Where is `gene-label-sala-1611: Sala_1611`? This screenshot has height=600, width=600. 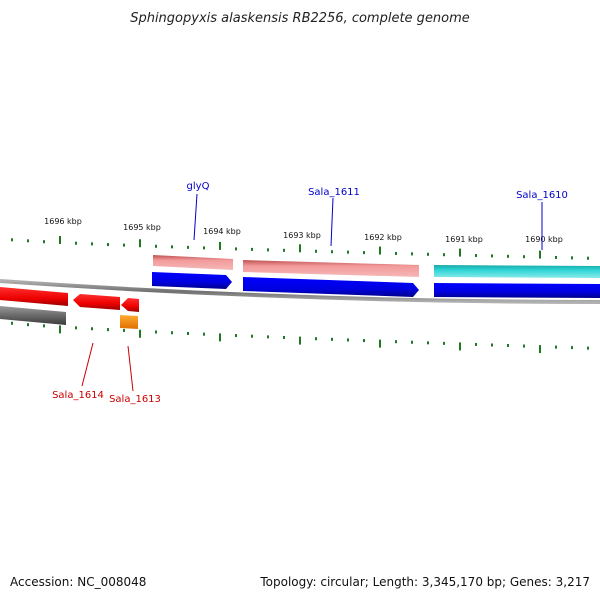
gene-label-sala-1611: Sala_1611 is located at coordinates (334, 192).